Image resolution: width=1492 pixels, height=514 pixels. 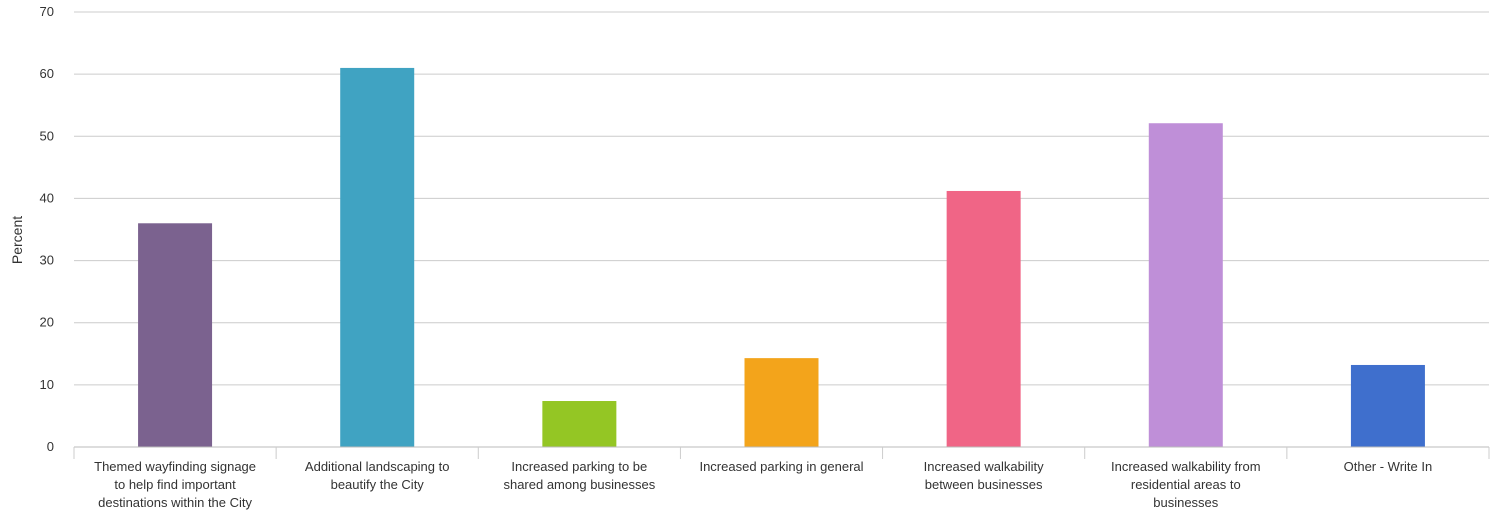 I want to click on y-tick-label: 0, so click(x=50, y=446).